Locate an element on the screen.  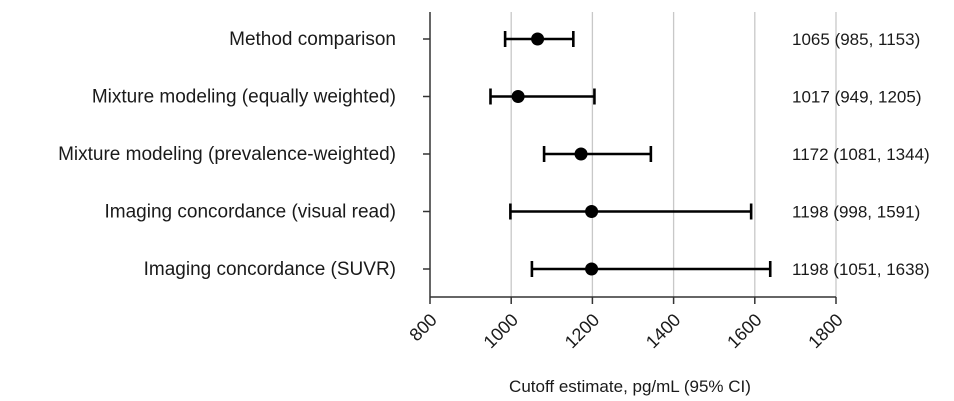
x-tick-label: 1800 is located at coordinates (825, 331).